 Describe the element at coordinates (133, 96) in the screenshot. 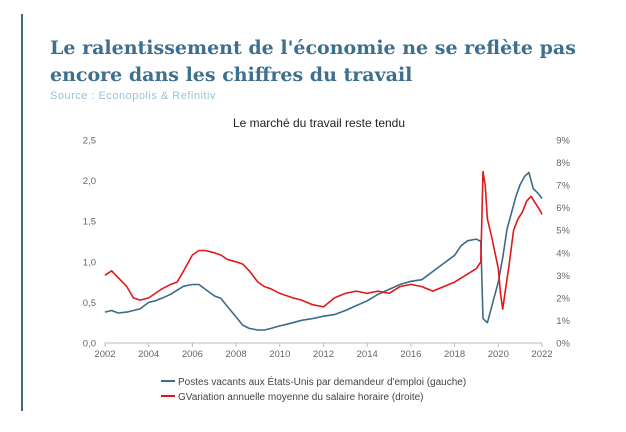

I see `source-note: Source : Econopolis & Refinitiv` at that location.